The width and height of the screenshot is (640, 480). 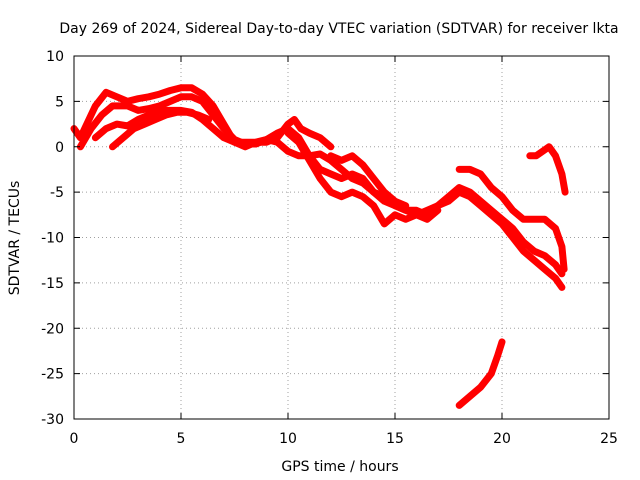 I want to click on x-tick-label: 15, so click(x=395, y=439).